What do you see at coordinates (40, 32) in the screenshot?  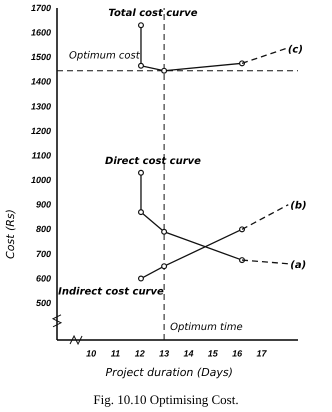 I see `y-tick-label: 1600` at bounding box center [40, 32].